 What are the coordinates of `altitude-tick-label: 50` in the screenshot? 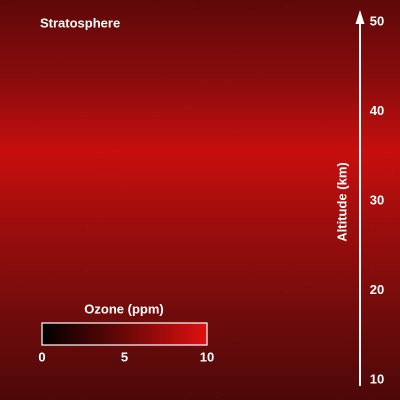 It's located at (377, 20).